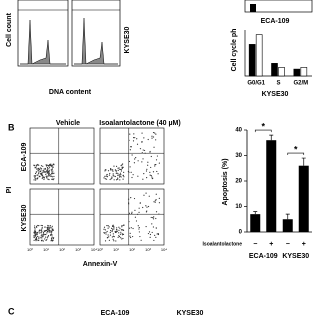 This screenshot has height=320, width=320. Describe the element at coordinates (275, 94) in the screenshot. I see `bar-title: KYSE30` at that location.